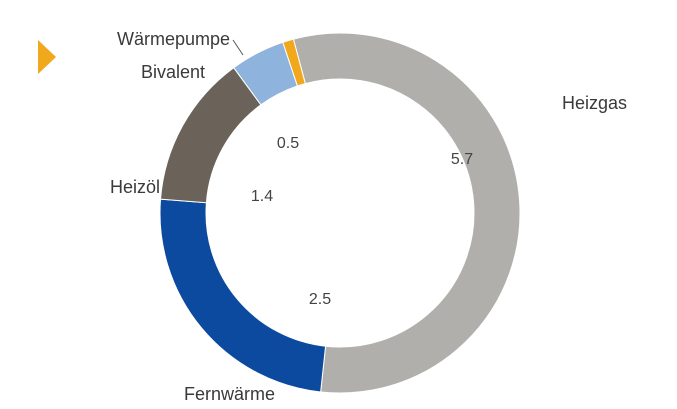 Image resolution: width=677 pixels, height=409 pixels. What do you see at coordinates (594, 103) in the screenshot?
I see `category-label: Heizgas` at bounding box center [594, 103].